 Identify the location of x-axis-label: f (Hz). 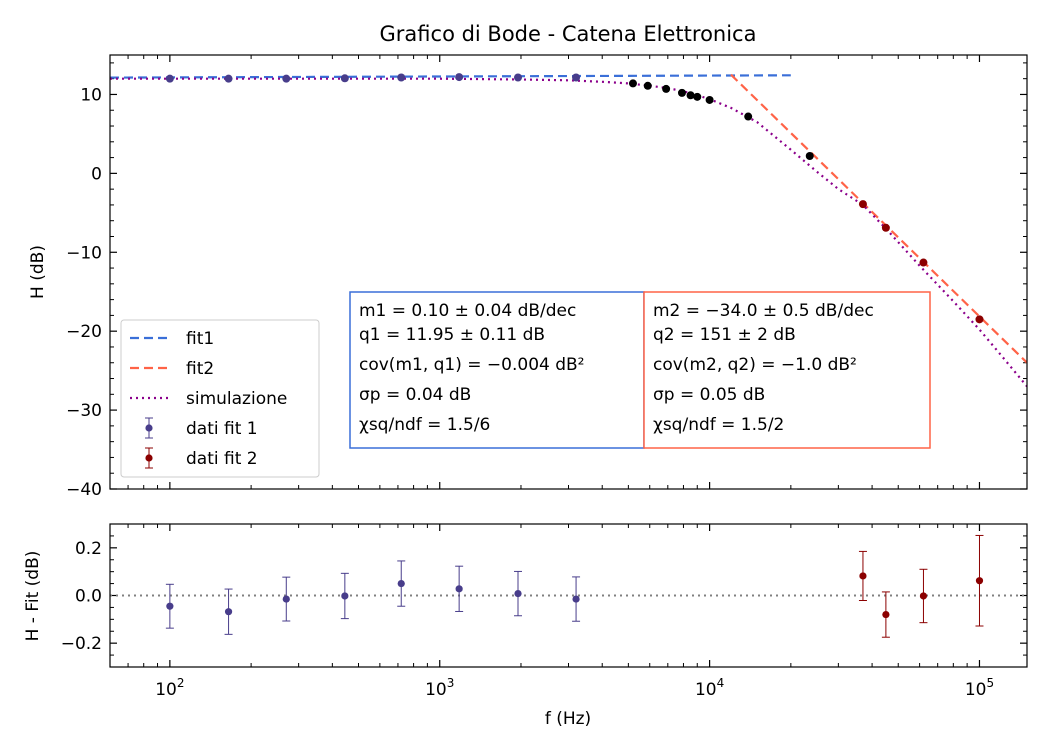
(568, 719).